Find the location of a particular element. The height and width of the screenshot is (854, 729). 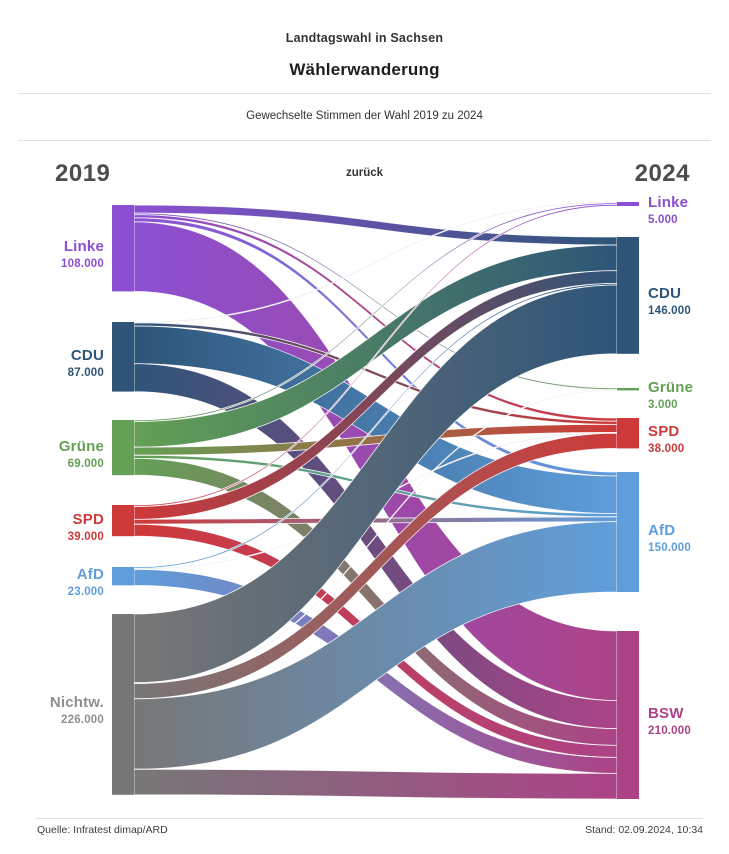

node-2019-SPD is located at coordinates (123, 521).